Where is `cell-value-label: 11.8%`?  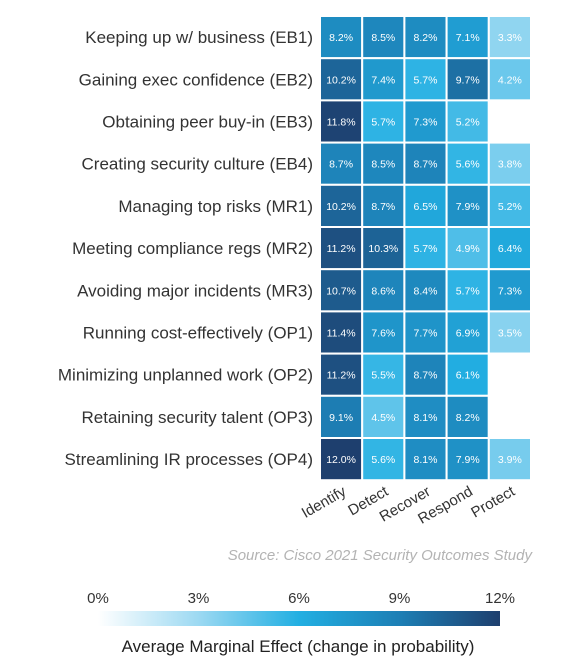 cell-value-label: 11.8% is located at coordinates (341, 123).